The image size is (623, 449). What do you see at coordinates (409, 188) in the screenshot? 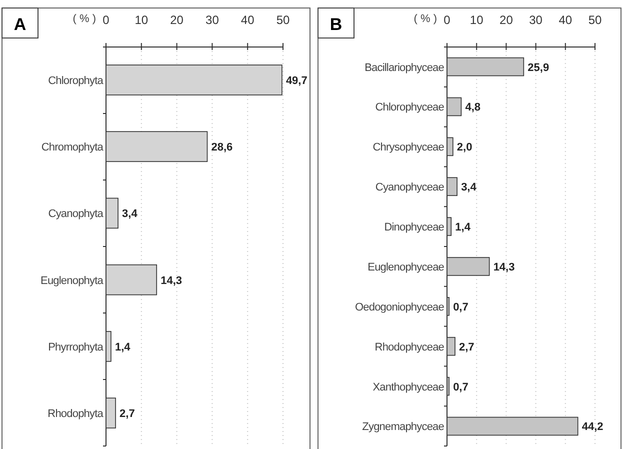
I see `y-tick-label: Cyanophyceae` at bounding box center [409, 188].